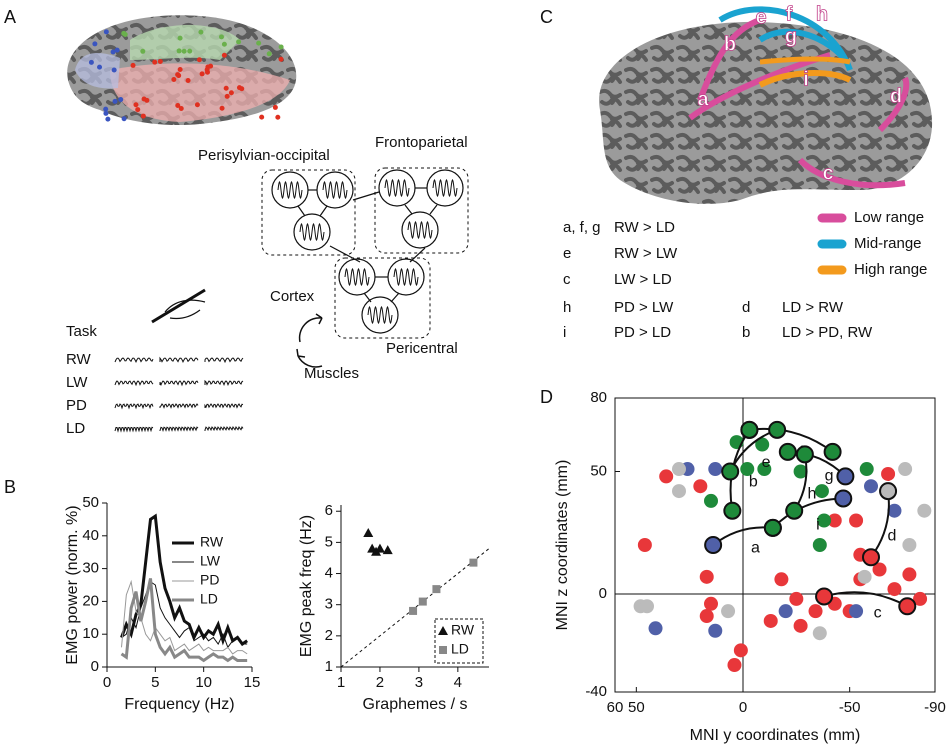 This screenshot has height=750, width=952. I want to click on contrast: PD > LD, so click(642, 332).